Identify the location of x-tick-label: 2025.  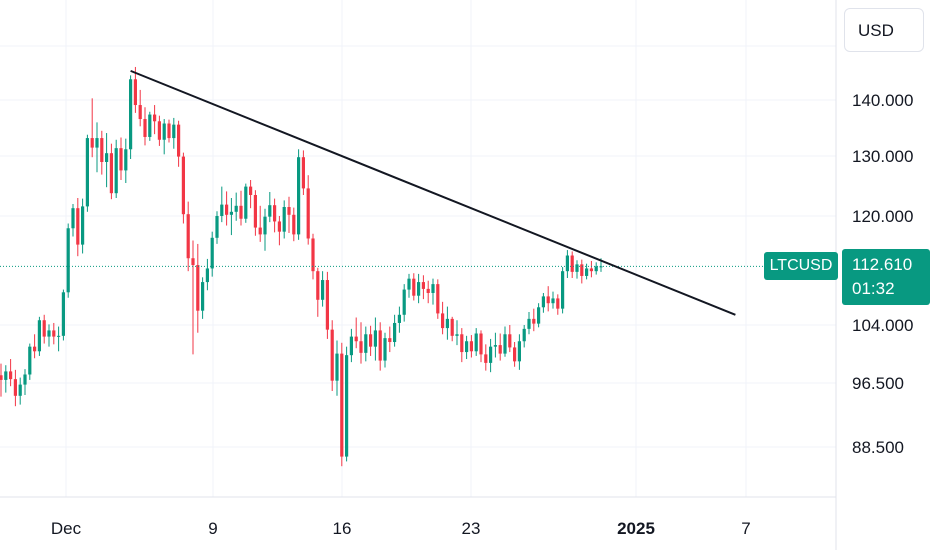
(636, 528).